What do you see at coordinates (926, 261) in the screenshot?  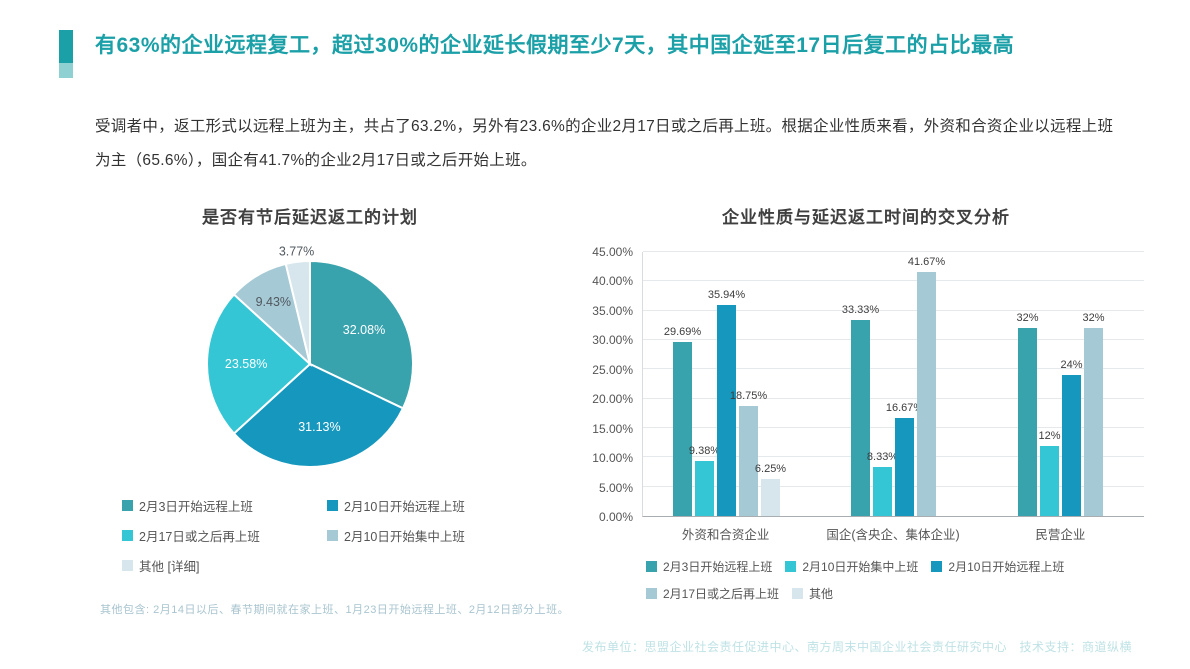 I see `bar-value-label: 41.67%` at bounding box center [926, 261].